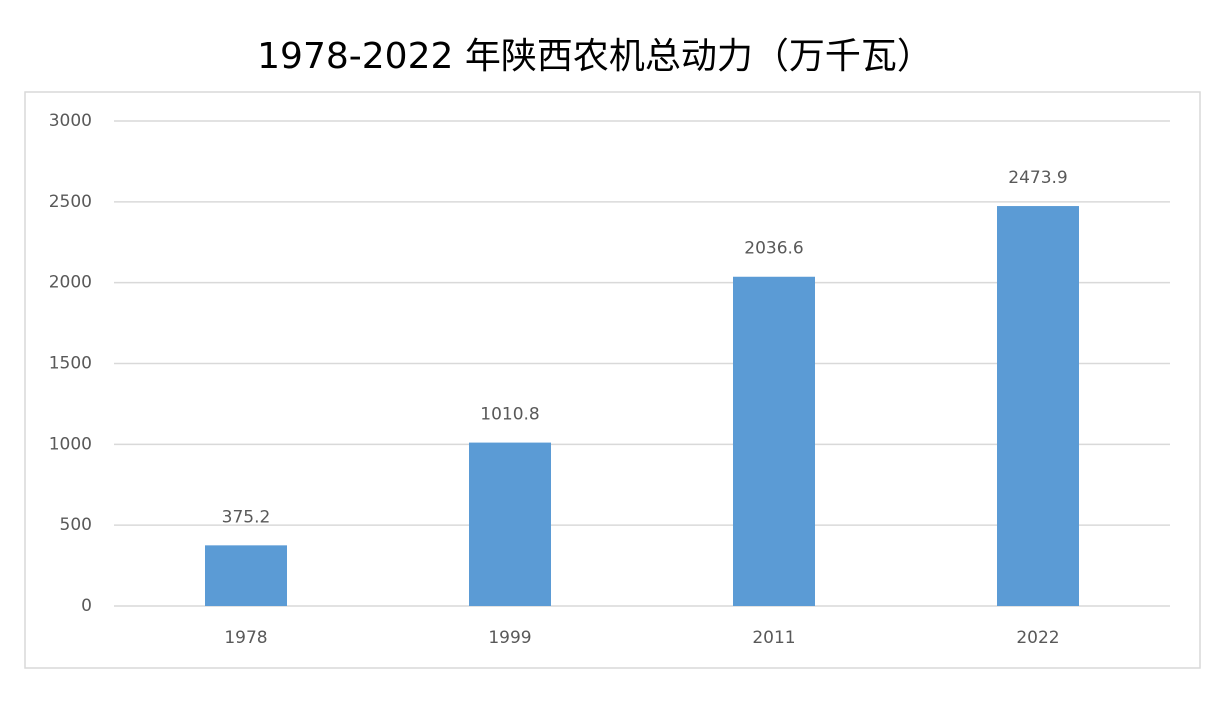 This screenshot has height=707, width=1231. What do you see at coordinates (245, 638) in the screenshot?
I see `x-tick-label: 1978` at bounding box center [245, 638].